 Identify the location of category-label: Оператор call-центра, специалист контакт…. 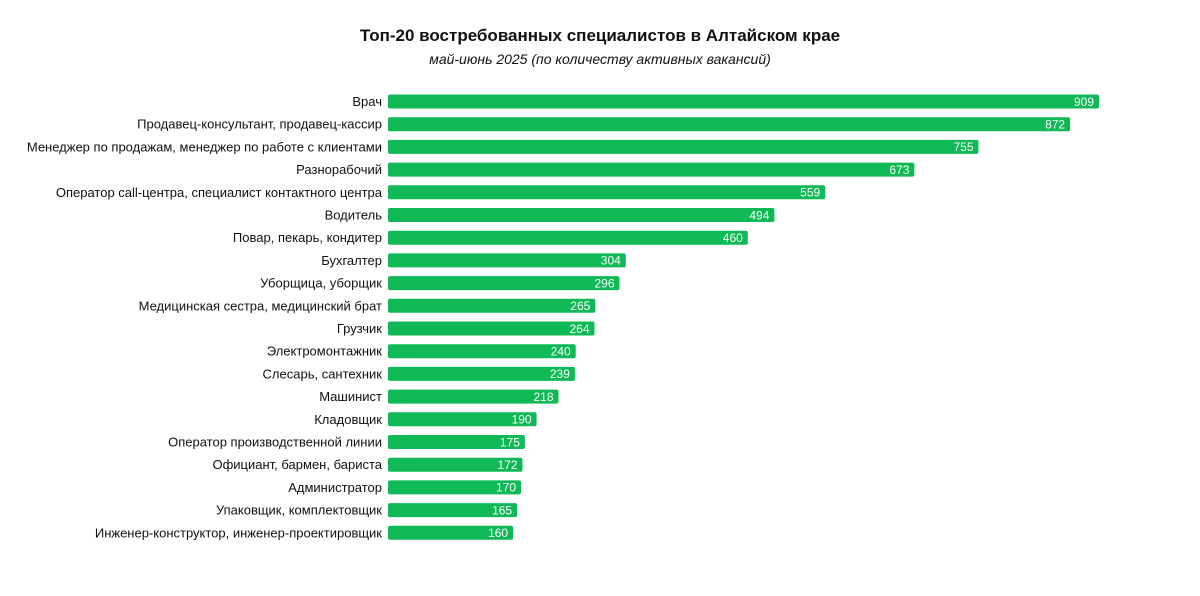
(219, 192).